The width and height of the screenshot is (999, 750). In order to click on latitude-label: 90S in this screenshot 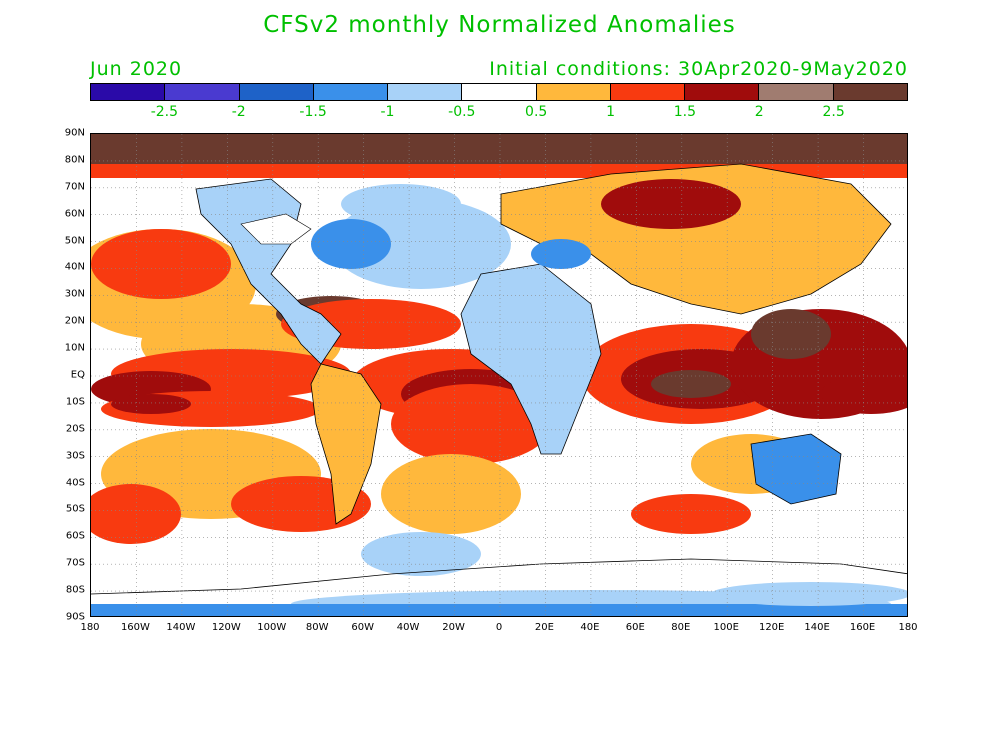, I will do `click(75, 617)`.